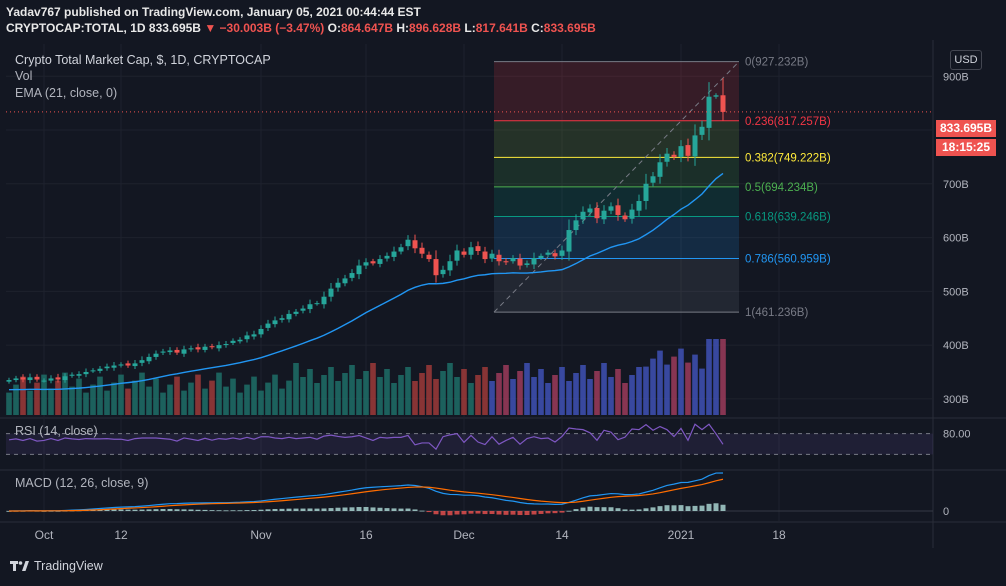  Describe the element at coordinates (24, 76) in the screenshot. I see `legend-volume: Vol` at that location.